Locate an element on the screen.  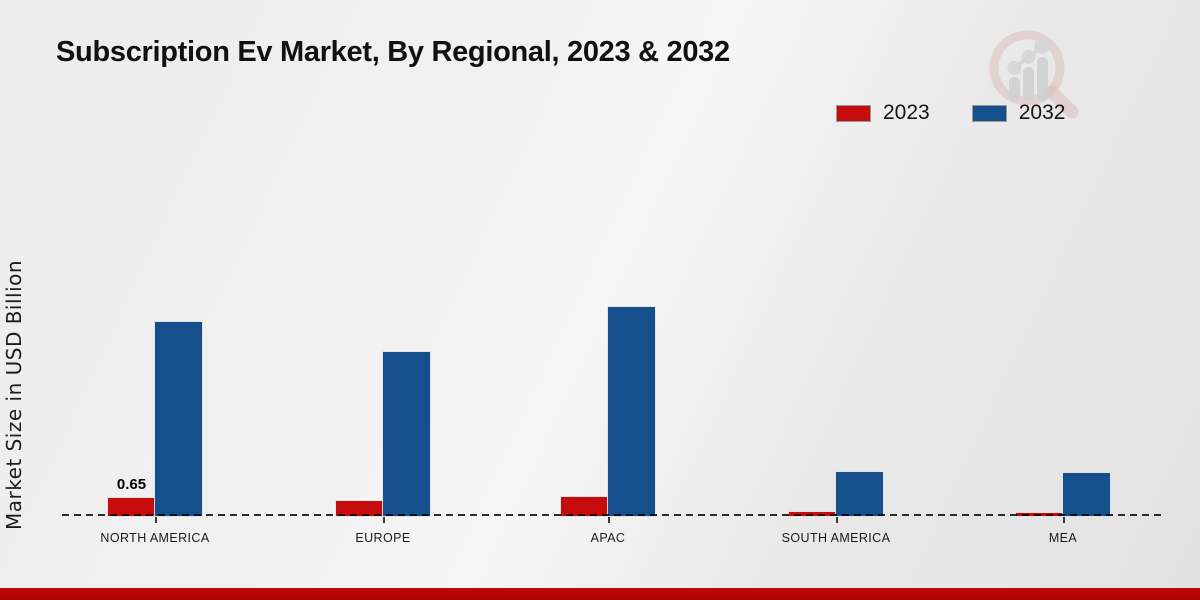
bar-2032-south-america is located at coordinates (859, 493).